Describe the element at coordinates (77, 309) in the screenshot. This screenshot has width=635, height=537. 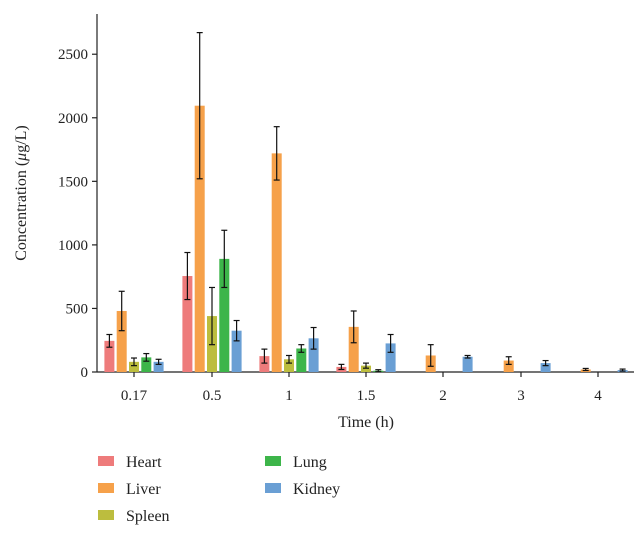
I see `y-tick-label: 500` at that location.